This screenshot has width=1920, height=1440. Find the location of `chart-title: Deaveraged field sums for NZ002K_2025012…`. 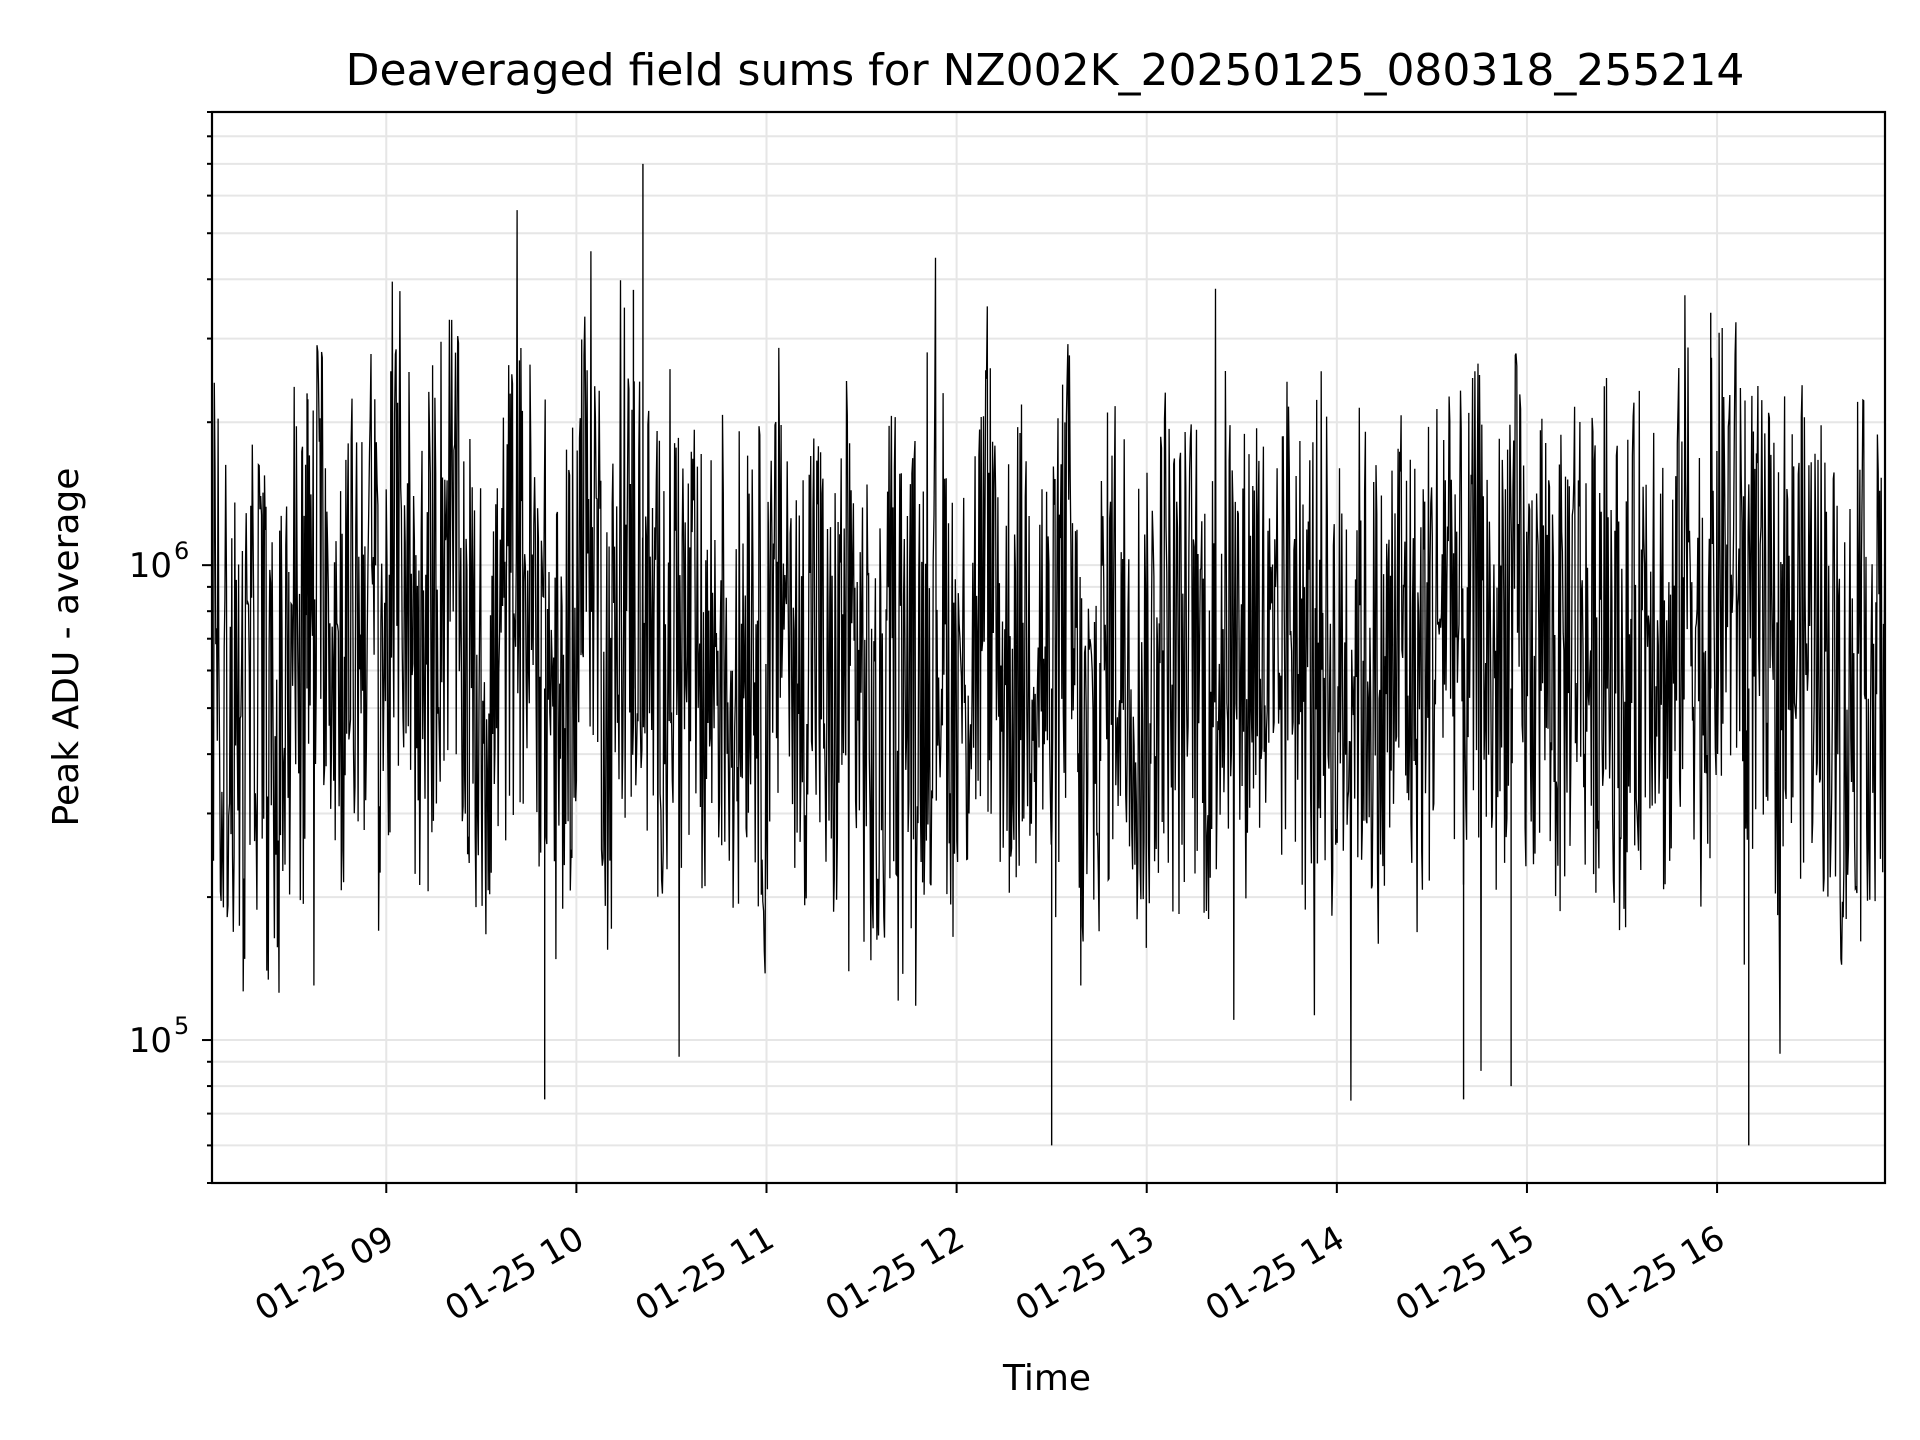

chart-title: Deaveraged field sums for NZ002K_2025012… is located at coordinates (1045, 70).